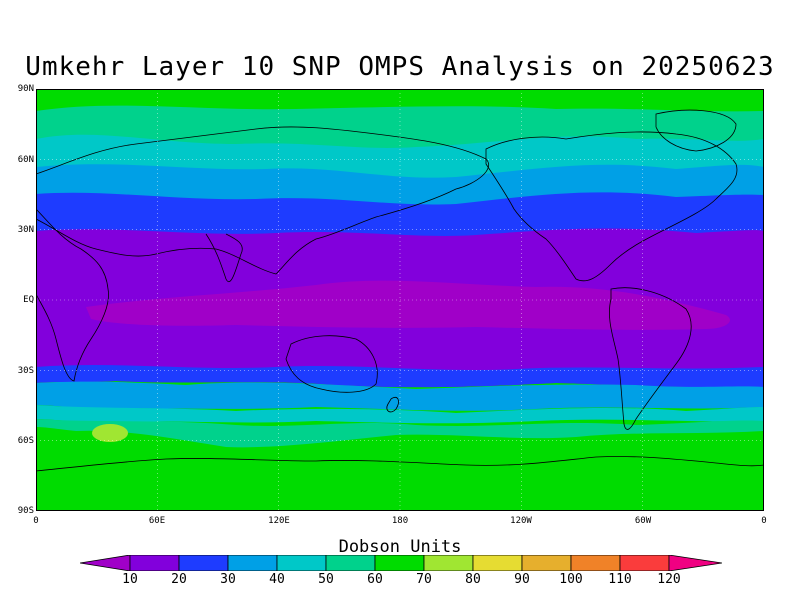  What do you see at coordinates (400, 547) in the screenshot?
I see `colorbar-title: Dobson Units` at bounding box center [400, 547].